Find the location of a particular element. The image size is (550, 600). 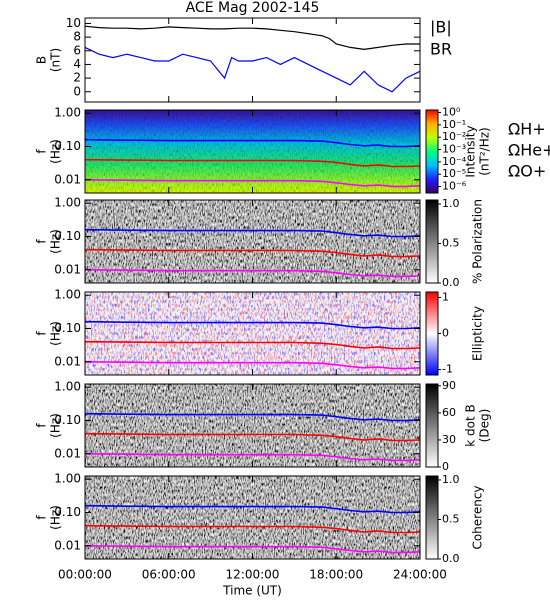

x-axis-label: Time (UT) is located at coordinates (252, 591).